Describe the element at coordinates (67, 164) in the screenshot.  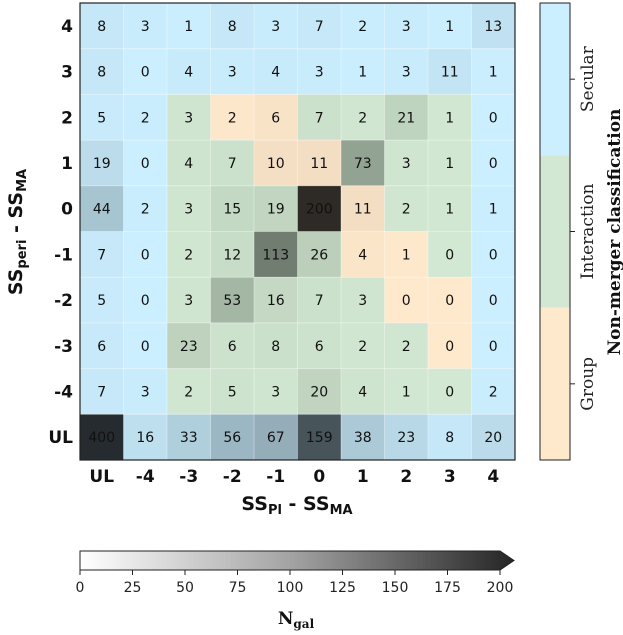
I see `y-tick-label: 1` at that location.